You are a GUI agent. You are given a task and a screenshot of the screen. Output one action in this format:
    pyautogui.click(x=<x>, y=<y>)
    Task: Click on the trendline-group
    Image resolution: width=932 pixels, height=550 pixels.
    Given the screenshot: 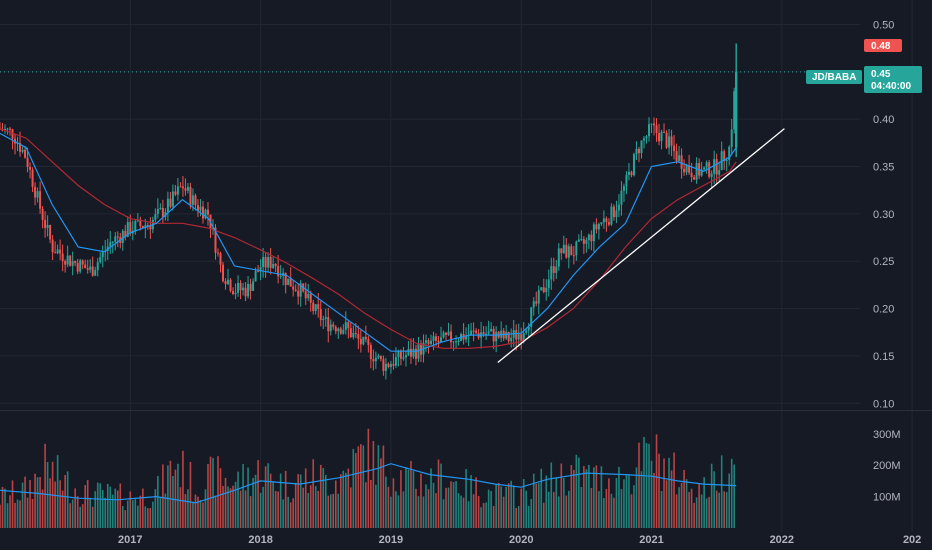 What is the action you would take?
    pyautogui.click(x=641, y=246)
    